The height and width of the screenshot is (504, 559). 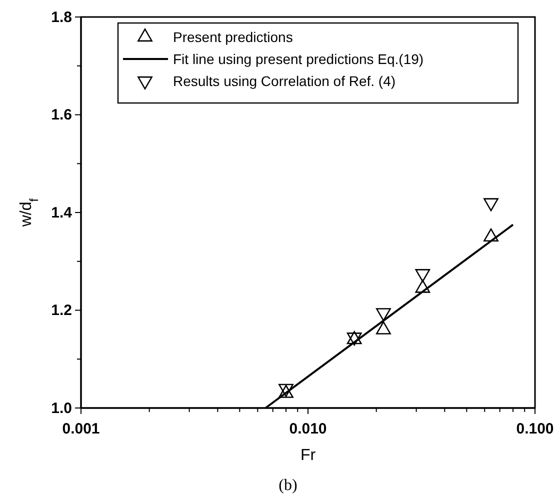 I want to click on text: (b), so click(x=288, y=485).